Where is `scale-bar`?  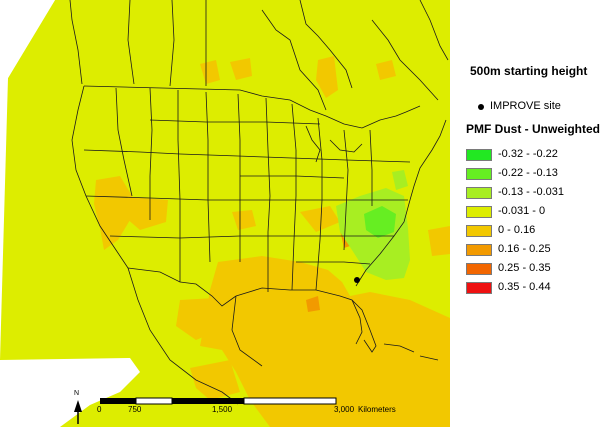
scale-bar is located at coordinates (218, 401).